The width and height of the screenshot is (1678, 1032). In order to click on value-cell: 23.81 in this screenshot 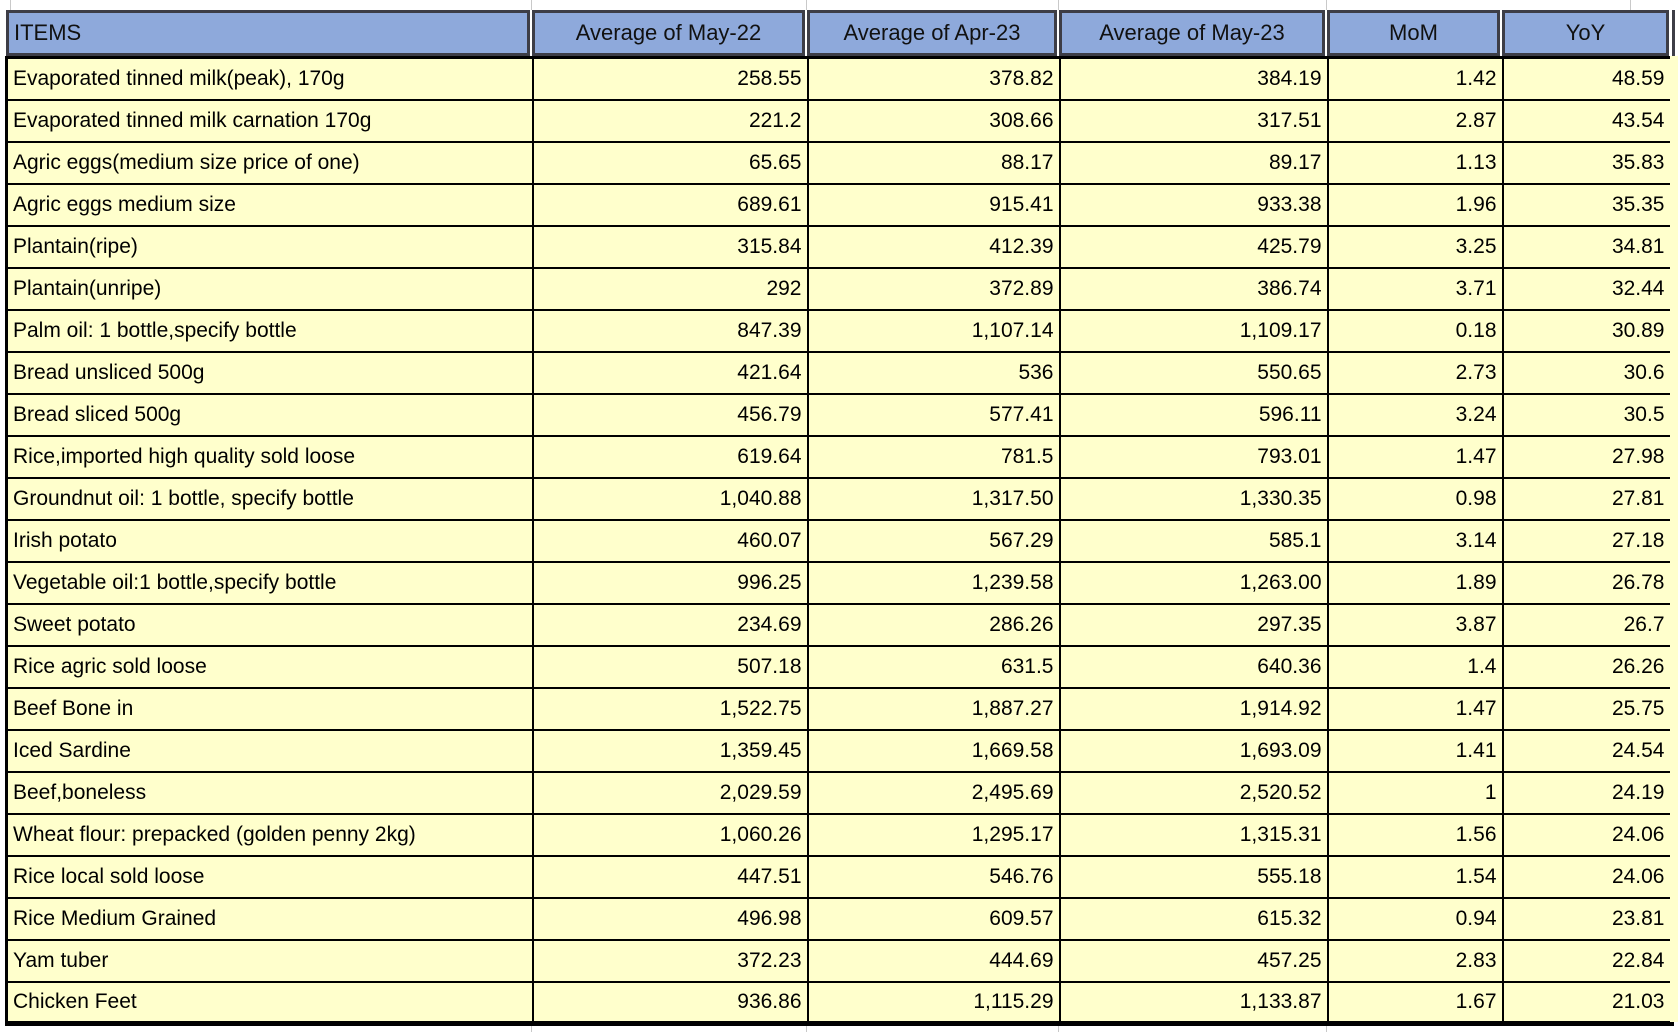, I will do `click(1587, 918)`.